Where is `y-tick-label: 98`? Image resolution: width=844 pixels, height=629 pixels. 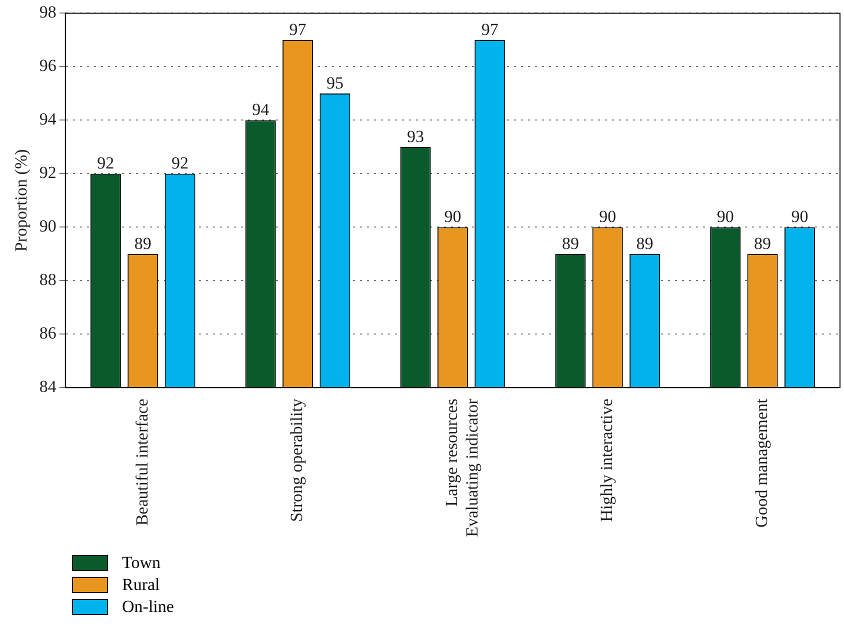 y-tick-label: 98 is located at coordinates (47, 12).